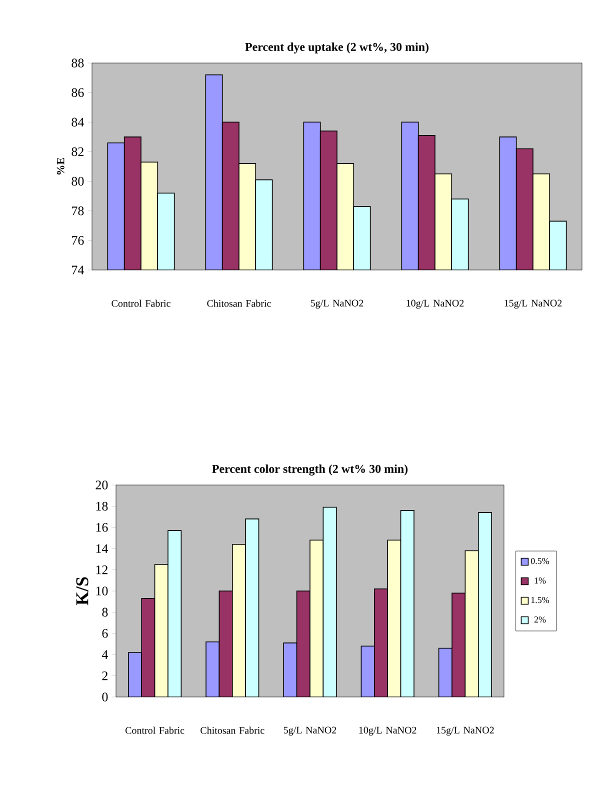 The height and width of the screenshot is (795, 591). Describe the element at coordinates (540, 581) in the screenshot. I see `legend-label: 1%` at that location.